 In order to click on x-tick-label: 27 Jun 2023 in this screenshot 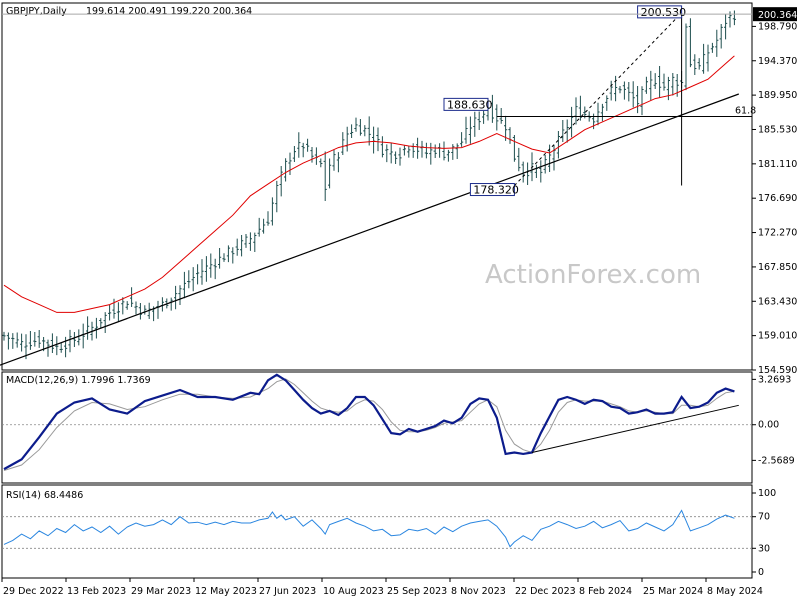, I will do `click(287, 591)`.